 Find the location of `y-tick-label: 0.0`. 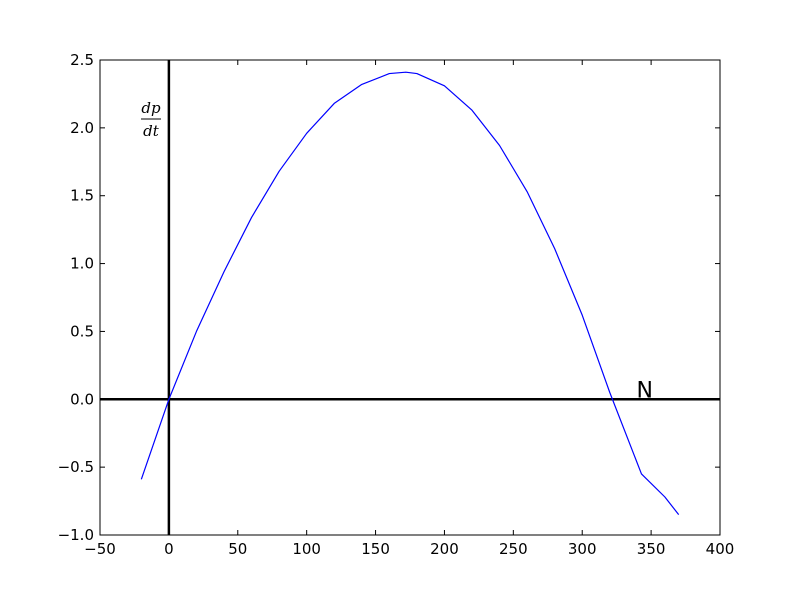

y-tick-label: 0.0 is located at coordinates (82, 399).